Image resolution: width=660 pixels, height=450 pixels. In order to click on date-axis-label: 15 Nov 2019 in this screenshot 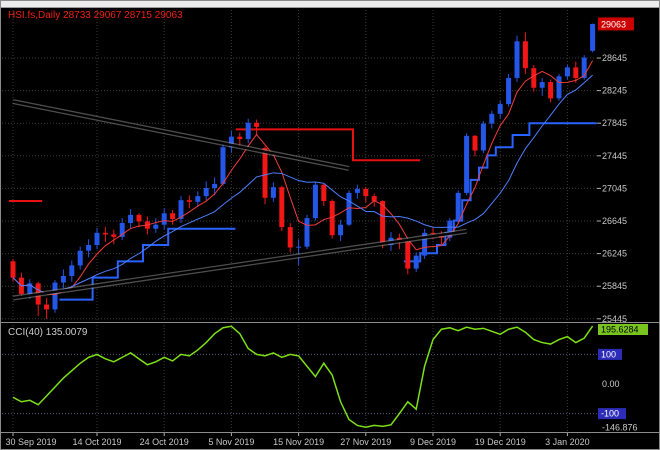, I will do `click(298, 442)`.